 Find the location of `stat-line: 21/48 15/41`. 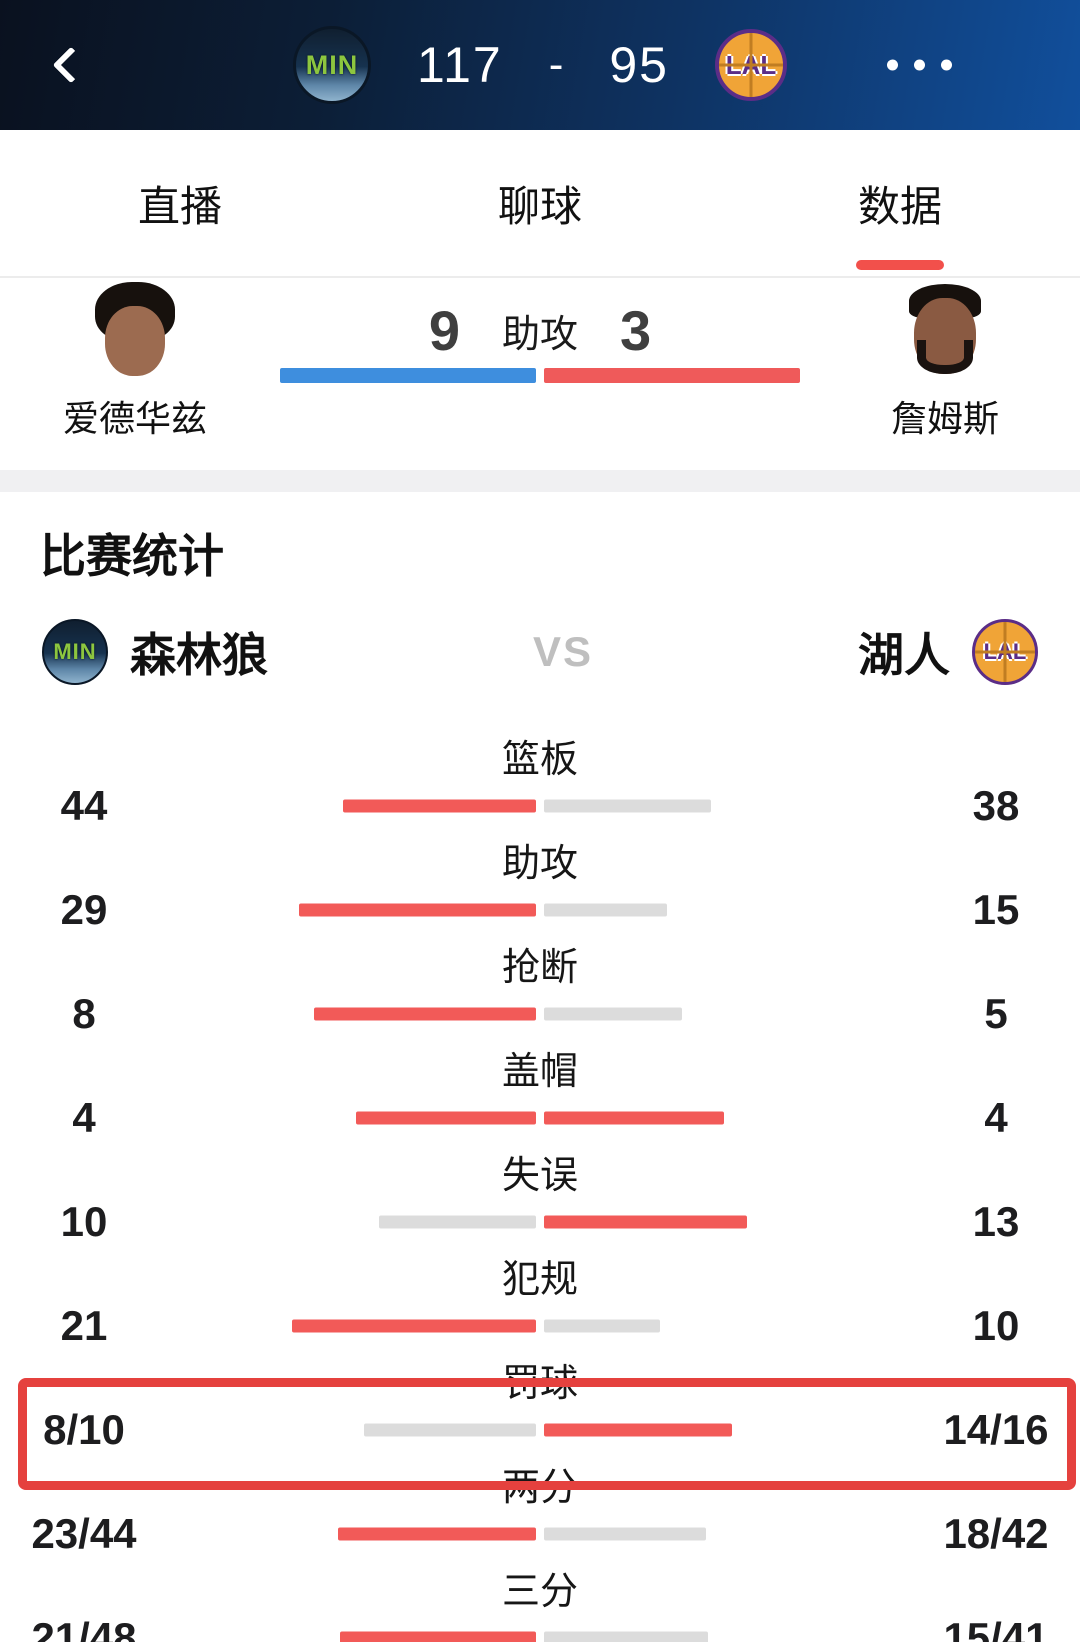

stat-line: 21/48 15/41 is located at coordinates (540, 1628).